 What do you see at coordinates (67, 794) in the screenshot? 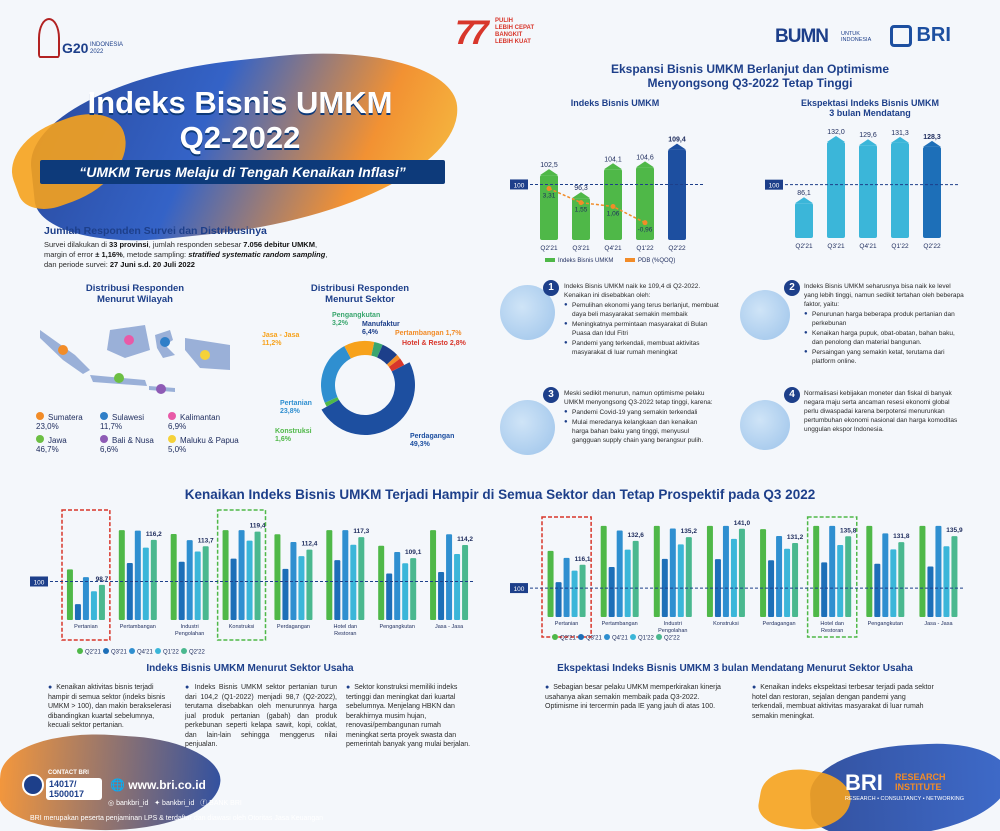
I see `contact-phone2: 1500017` at bounding box center [67, 794].